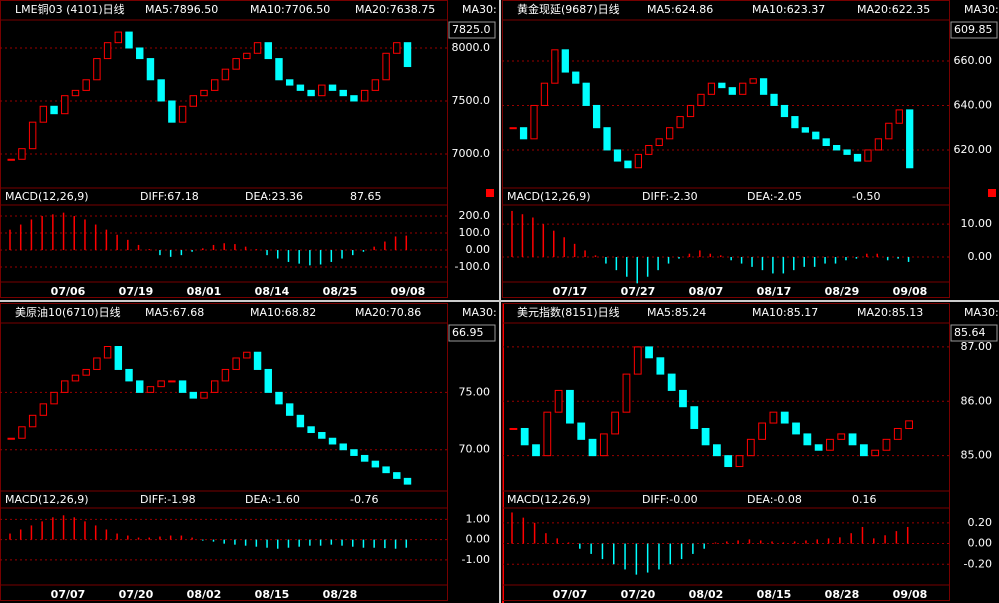 Image resolution: width=999 pixels, height=603 pixels. What do you see at coordinates (395, 9) in the screenshot?
I see `ma-label: MA20:7638.75` at bounding box center [395, 9].